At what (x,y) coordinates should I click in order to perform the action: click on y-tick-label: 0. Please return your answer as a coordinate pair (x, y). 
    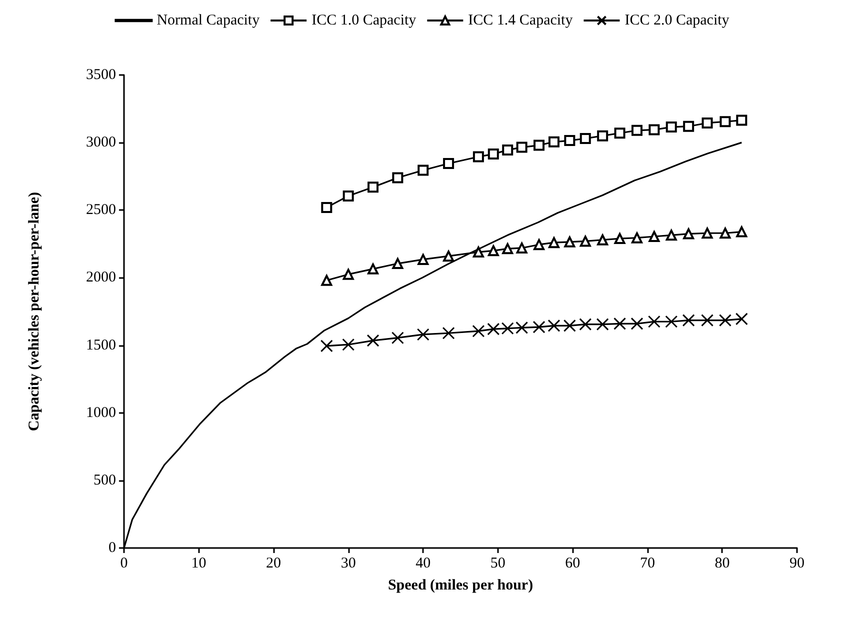
    Looking at the image, I should click on (112, 548).